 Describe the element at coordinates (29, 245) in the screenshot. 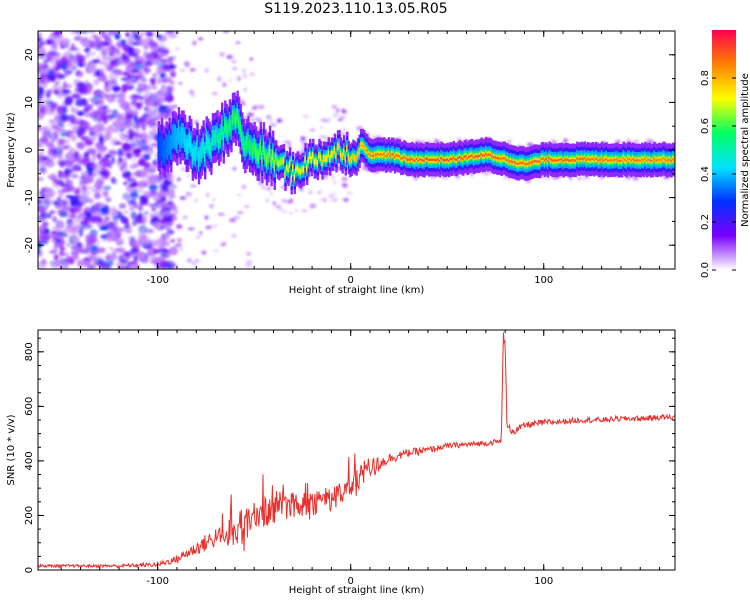

I see `y-tick-label: -20` at that location.